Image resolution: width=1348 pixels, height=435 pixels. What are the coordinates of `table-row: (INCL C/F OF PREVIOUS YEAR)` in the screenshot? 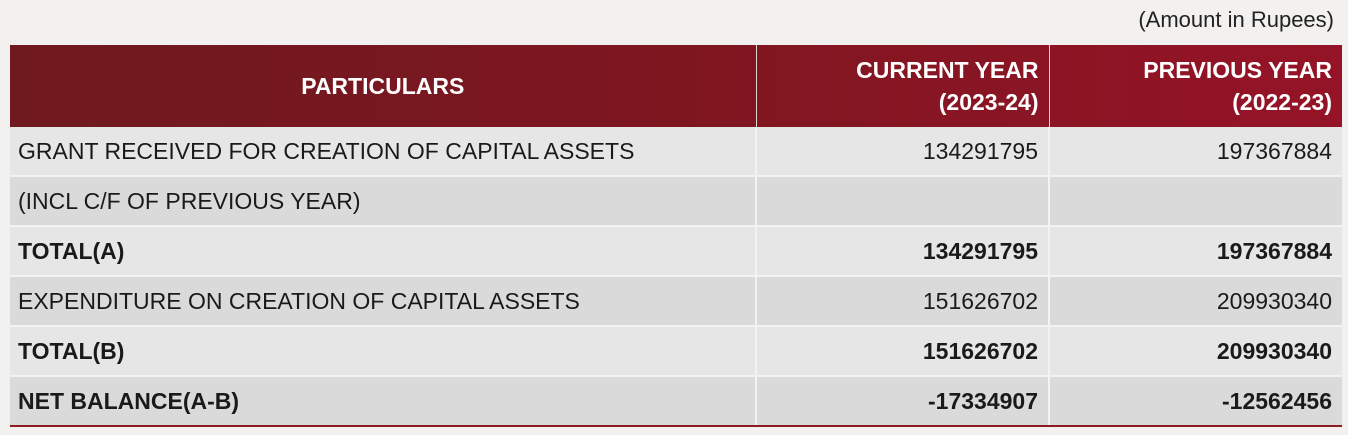 It's located at (676, 201).